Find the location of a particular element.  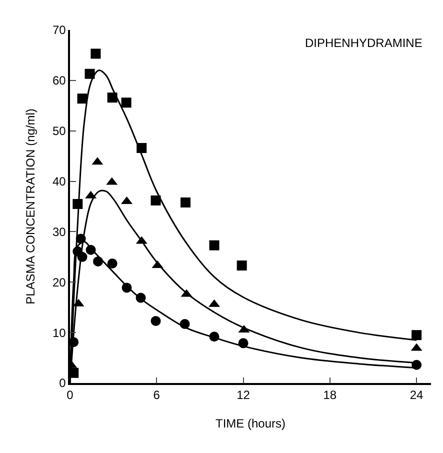

x-tick-label: 12 is located at coordinates (243, 395).